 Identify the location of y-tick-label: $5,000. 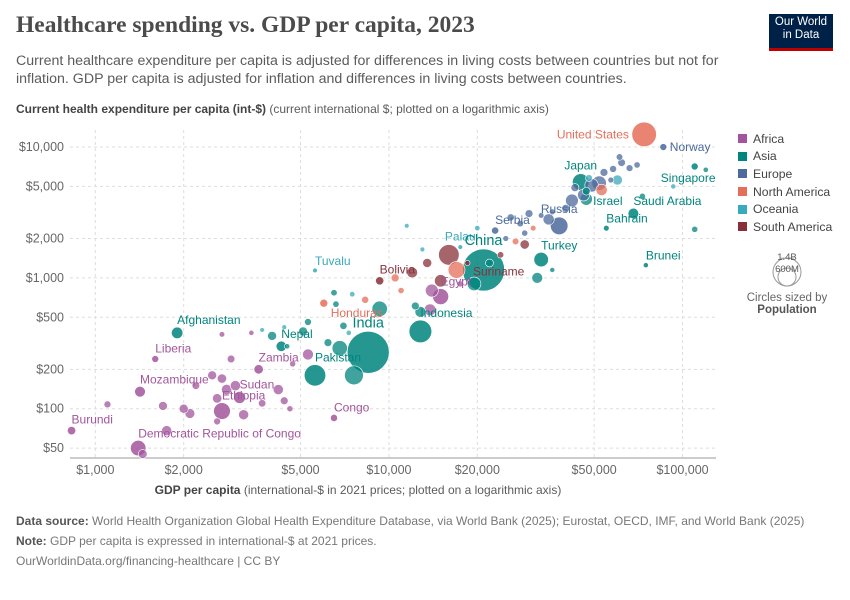
(45, 186).